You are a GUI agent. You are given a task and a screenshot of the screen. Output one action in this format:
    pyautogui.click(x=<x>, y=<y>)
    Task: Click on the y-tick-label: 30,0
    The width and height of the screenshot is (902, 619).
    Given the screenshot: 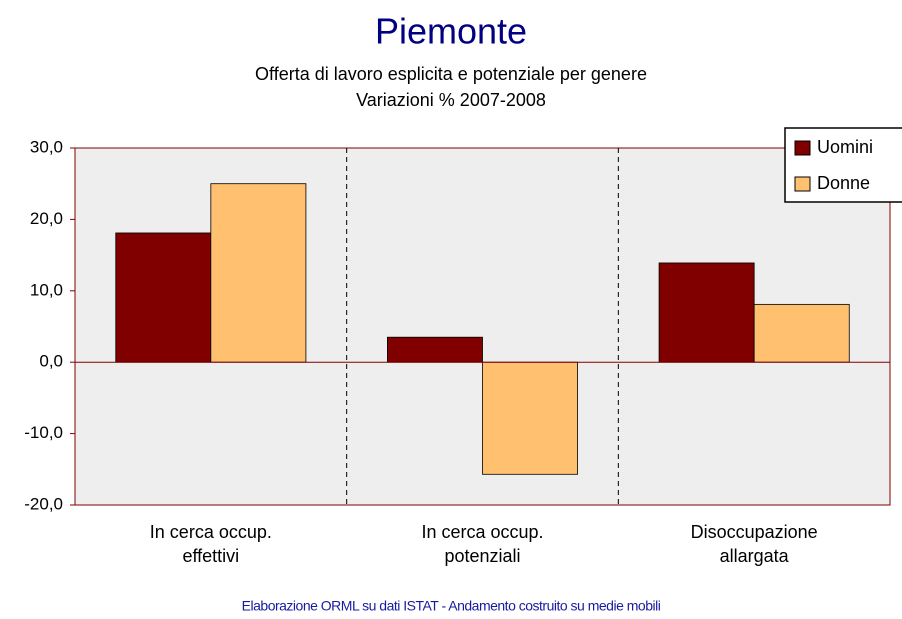 What is the action you would take?
    pyautogui.click(x=46, y=146)
    